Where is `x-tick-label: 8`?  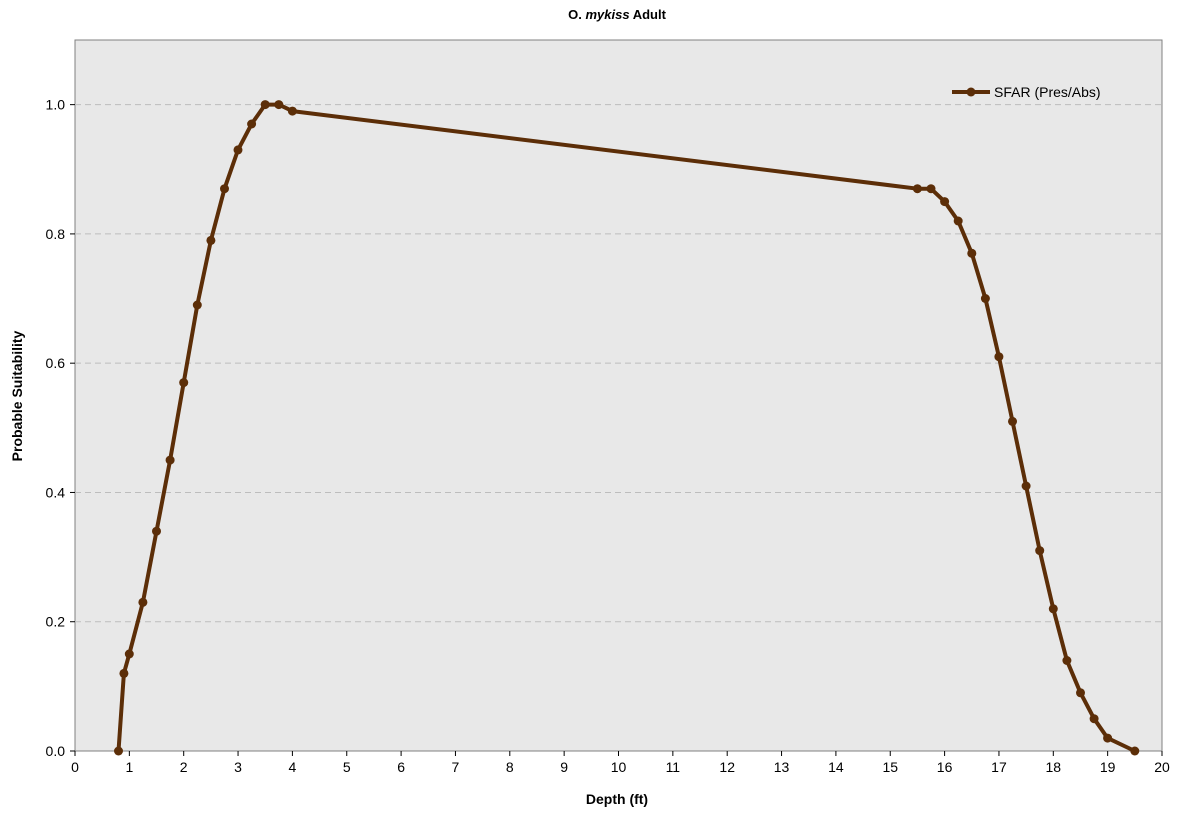
x-tick-label: 8 is located at coordinates (510, 767).